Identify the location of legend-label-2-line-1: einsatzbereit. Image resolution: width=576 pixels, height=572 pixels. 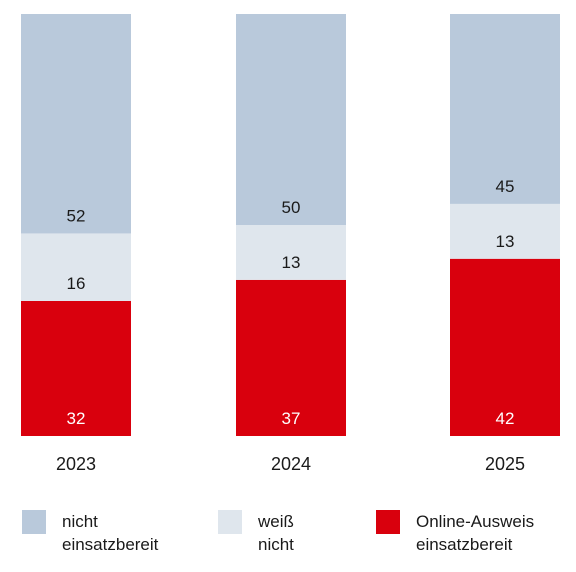
(464, 544).